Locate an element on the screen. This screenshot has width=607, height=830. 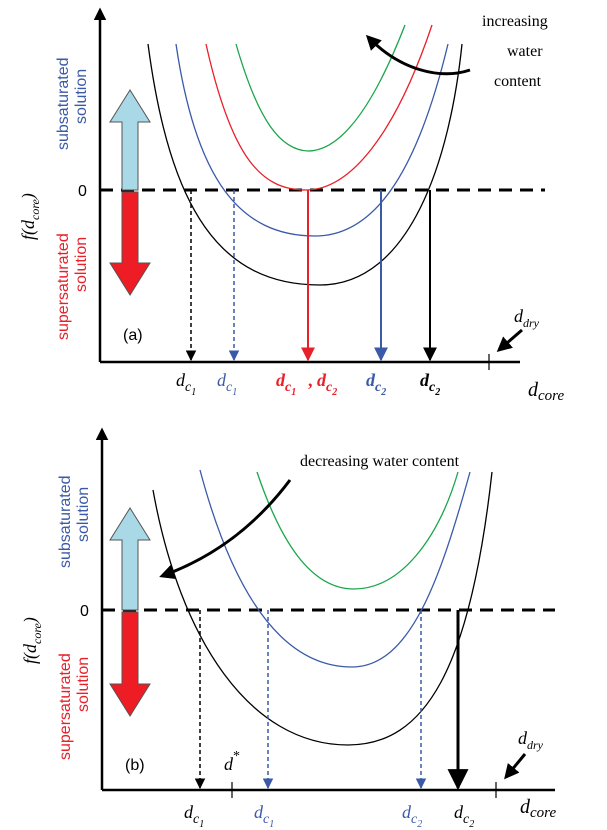
panel-b-curve-blue is located at coordinates (335, 568).